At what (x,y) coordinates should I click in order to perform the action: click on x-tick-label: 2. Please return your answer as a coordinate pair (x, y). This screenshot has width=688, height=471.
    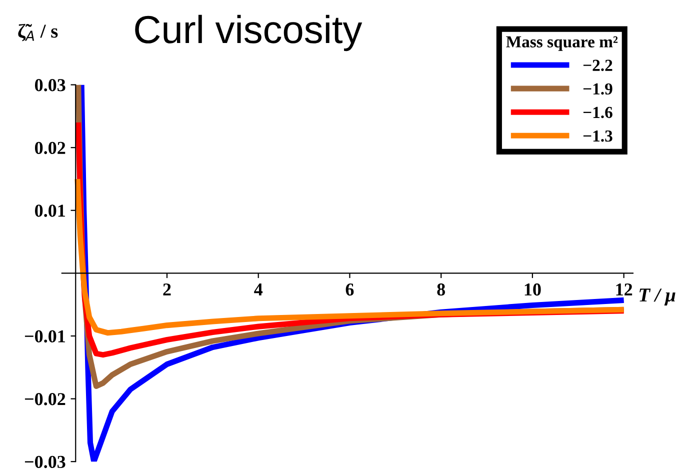
    Looking at the image, I should click on (167, 289).